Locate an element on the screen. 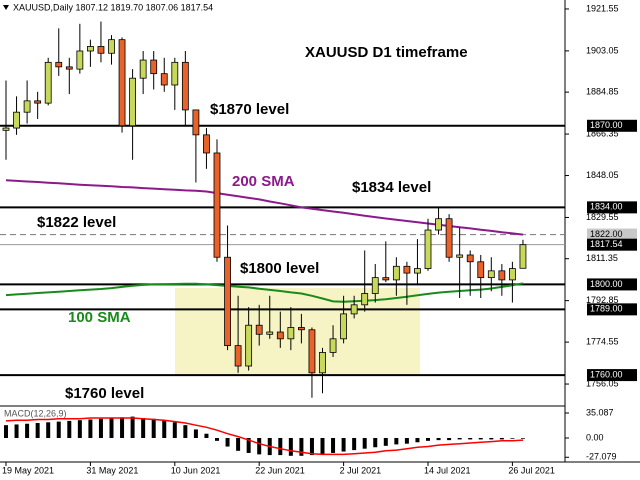  level-annotation: $1834 level is located at coordinates (391, 187).